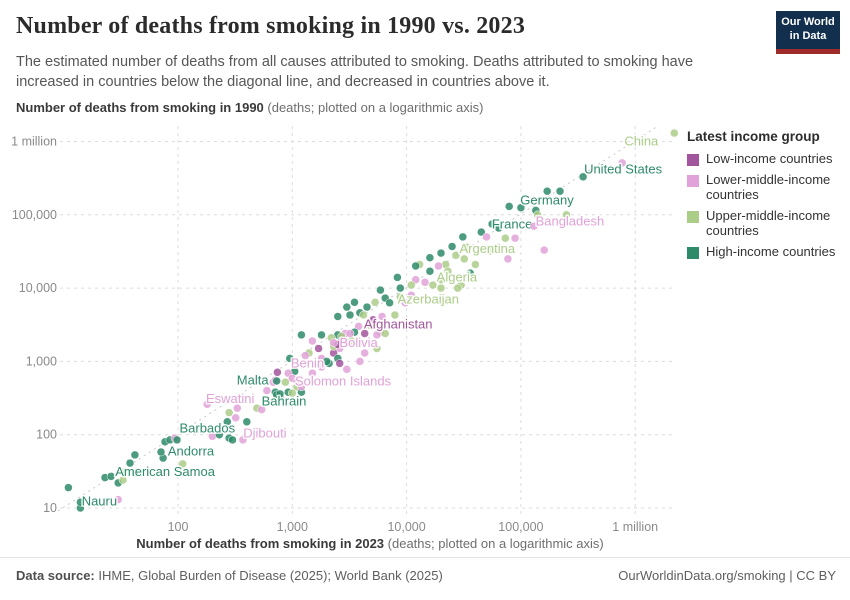 The width and height of the screenshot is (850, 600). I want to click on data-point-andorra, so click(161, 452).